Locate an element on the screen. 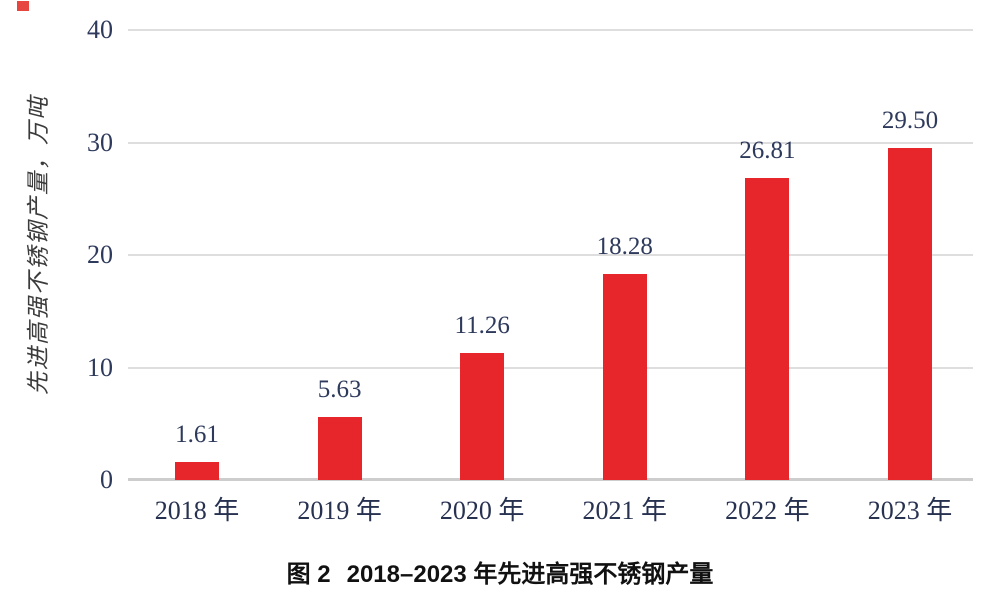 This screenshot has width=1000, height=606. bar-value-label: 1.61 is located at coordinates (197, 434).